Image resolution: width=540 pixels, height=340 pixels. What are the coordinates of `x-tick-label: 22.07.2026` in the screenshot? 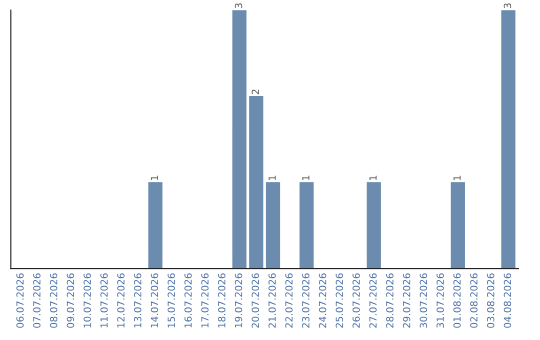 It's located at (289, 300).